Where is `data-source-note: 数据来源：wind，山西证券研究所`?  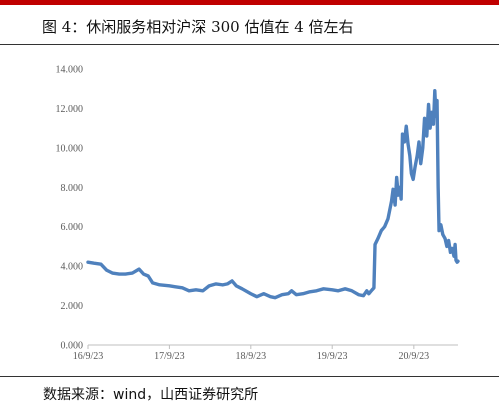 data-source-note: 数据来源：wind，山西证券研究所 is located at coordinates (151, 395).